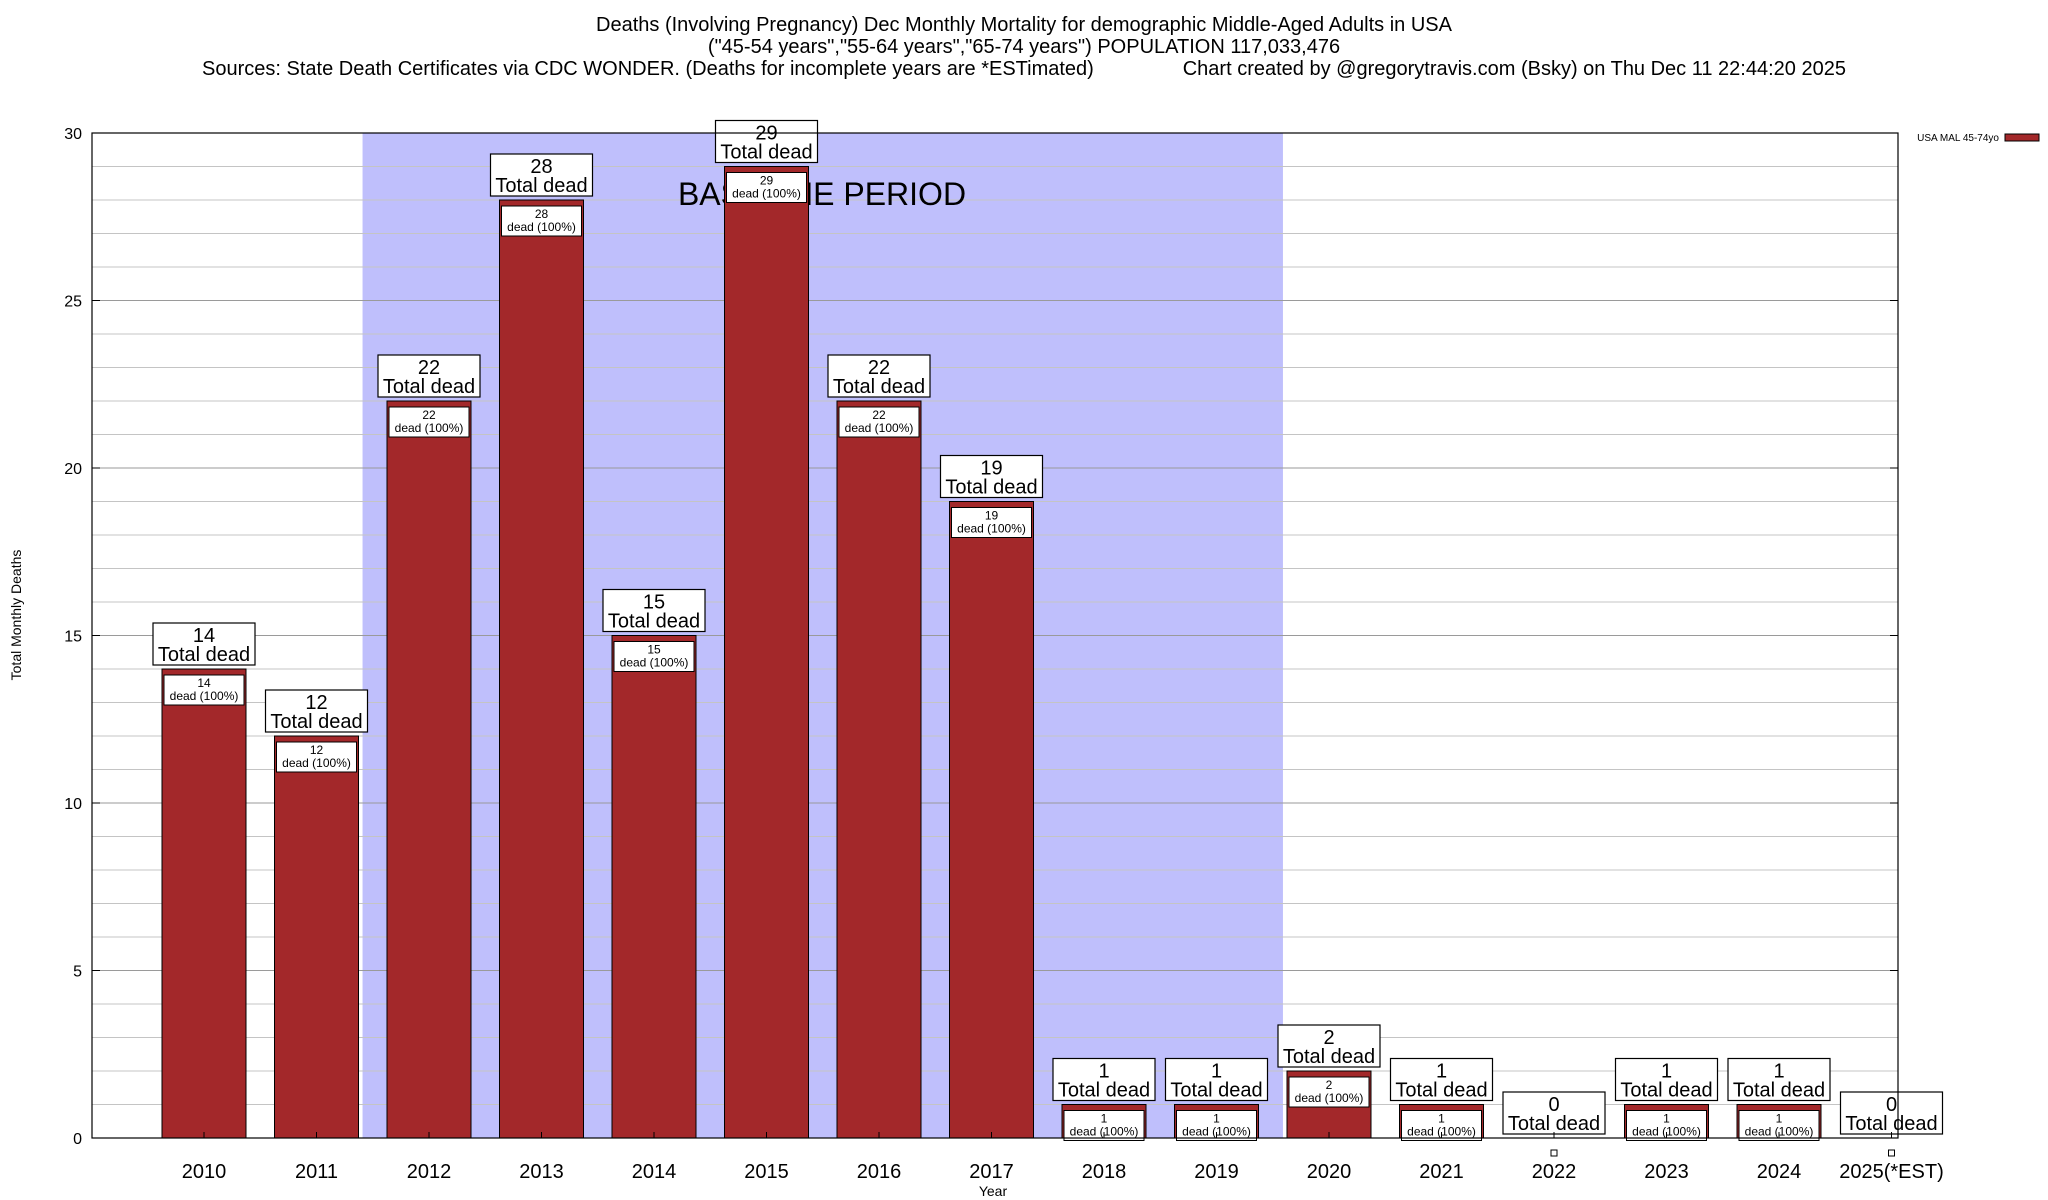 The image size is (2048, 1200). What do you see at coordinates (73, 637) in the screenshot?
I see `y-tick-label: 15` at bounding box center [73, 637].